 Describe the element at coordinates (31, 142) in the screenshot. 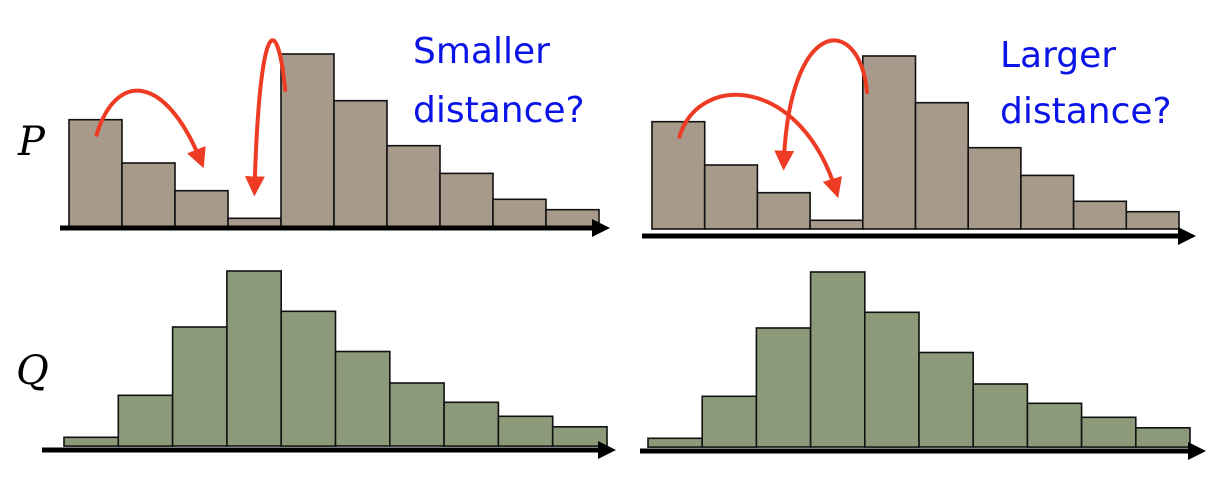

I see `label-p: P` at that location.